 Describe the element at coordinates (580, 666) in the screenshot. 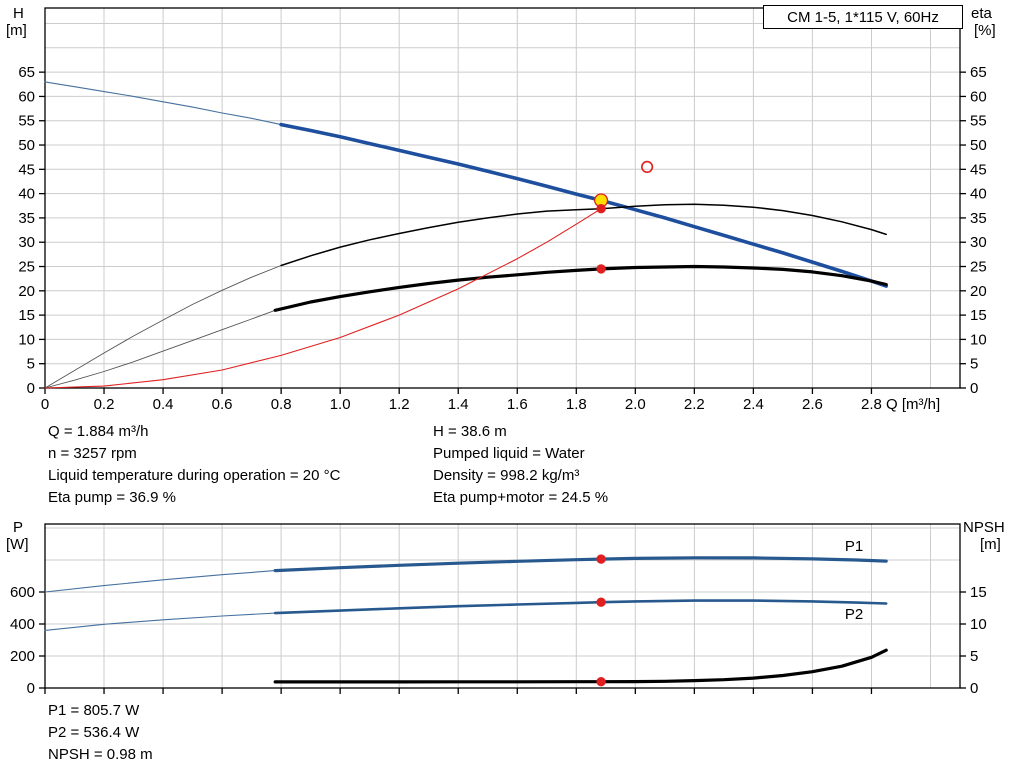

I see `npsh-curve` at that location.